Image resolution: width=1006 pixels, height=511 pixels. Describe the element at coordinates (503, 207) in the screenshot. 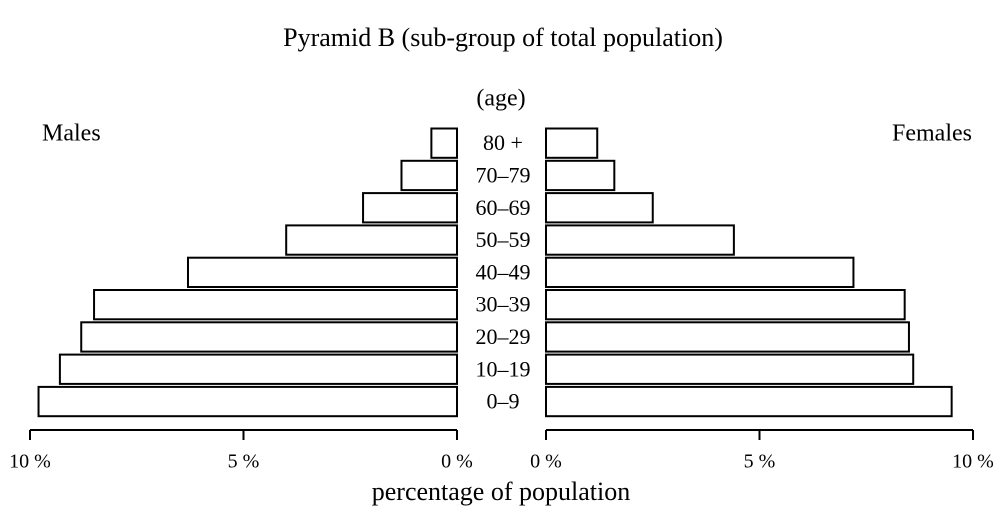

I see `category-label: 60–69` at that location.